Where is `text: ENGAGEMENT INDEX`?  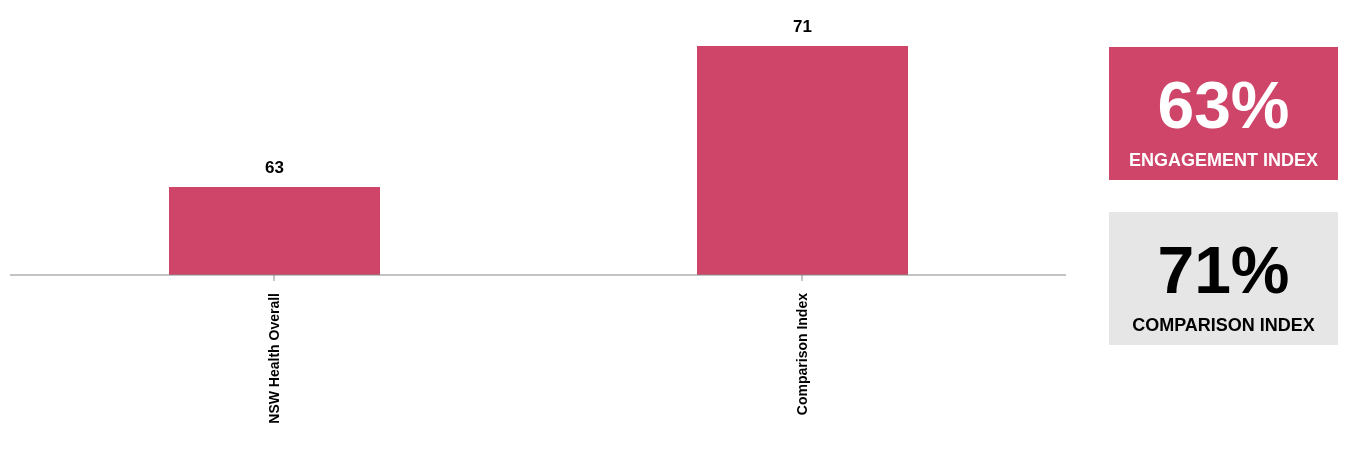 text: ENGAGEMENT INDEX is located at coordinates (1223, 160).